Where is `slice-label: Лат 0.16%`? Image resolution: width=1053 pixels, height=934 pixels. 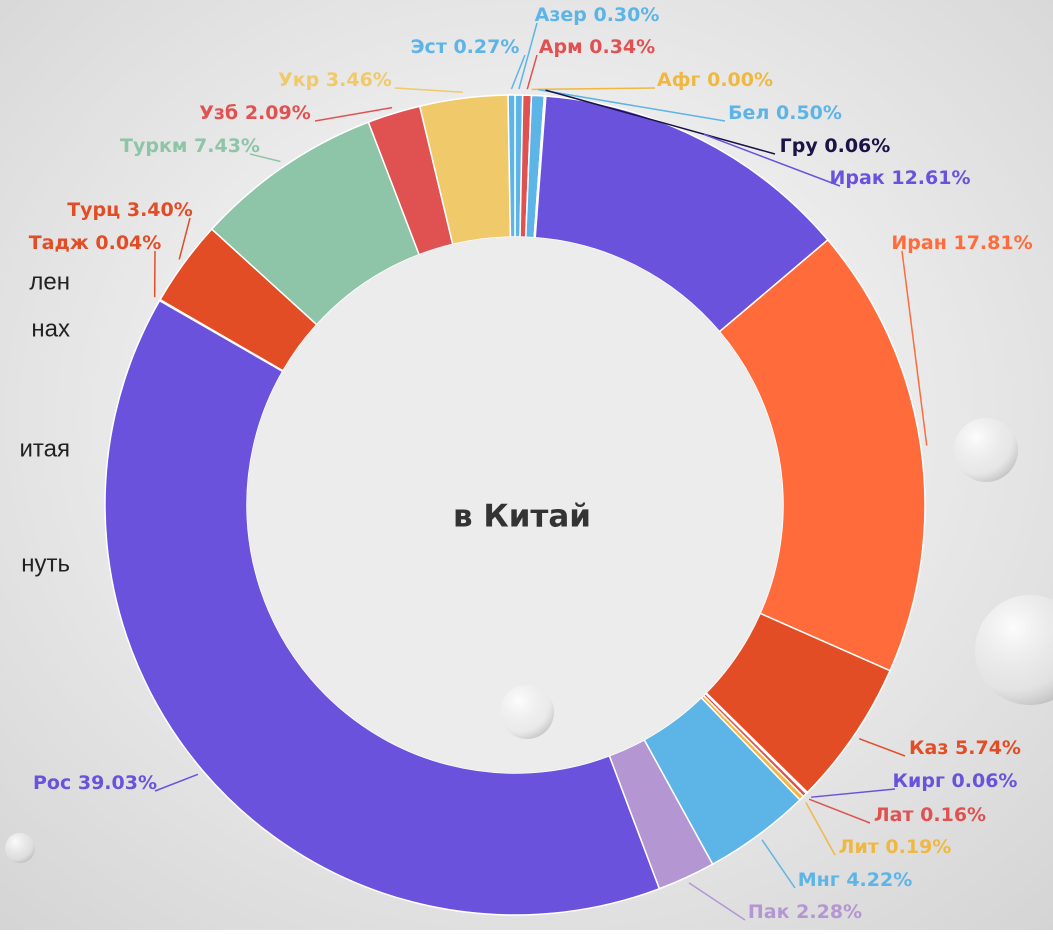 slice-label: Лат 0.16% is located at coordinates (930, 815).